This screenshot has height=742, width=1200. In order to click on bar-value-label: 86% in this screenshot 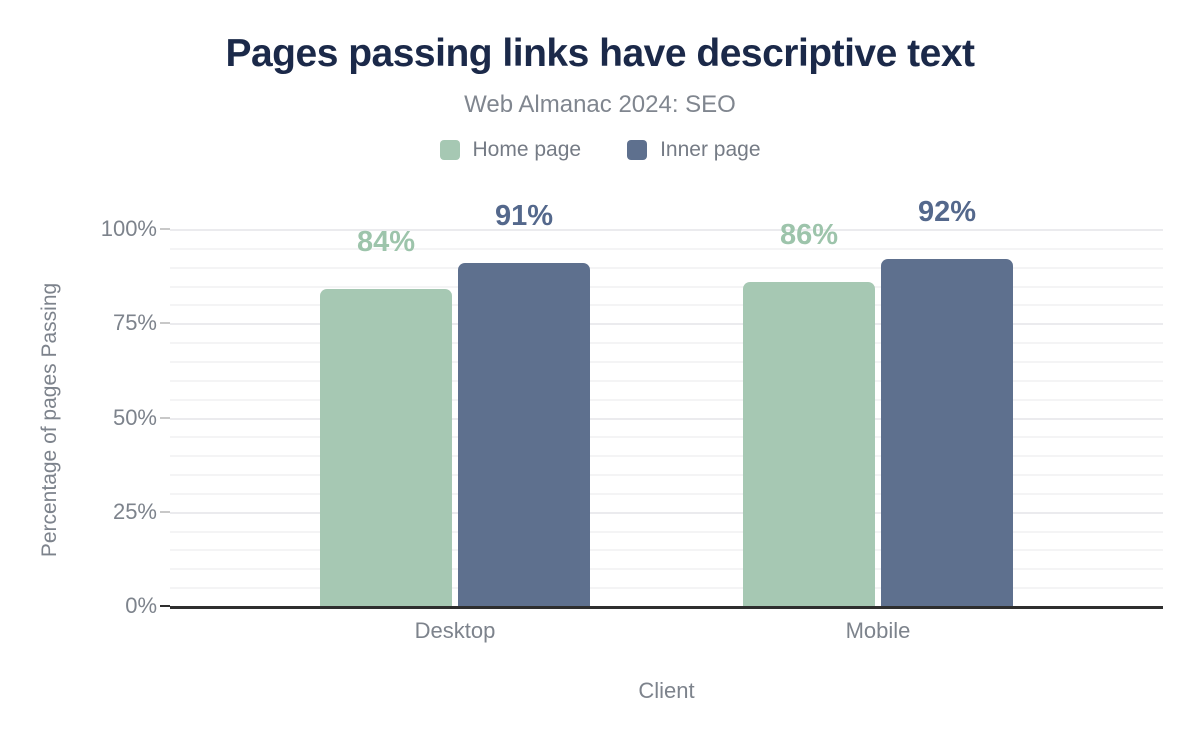, I will do `click(809, 235)`.